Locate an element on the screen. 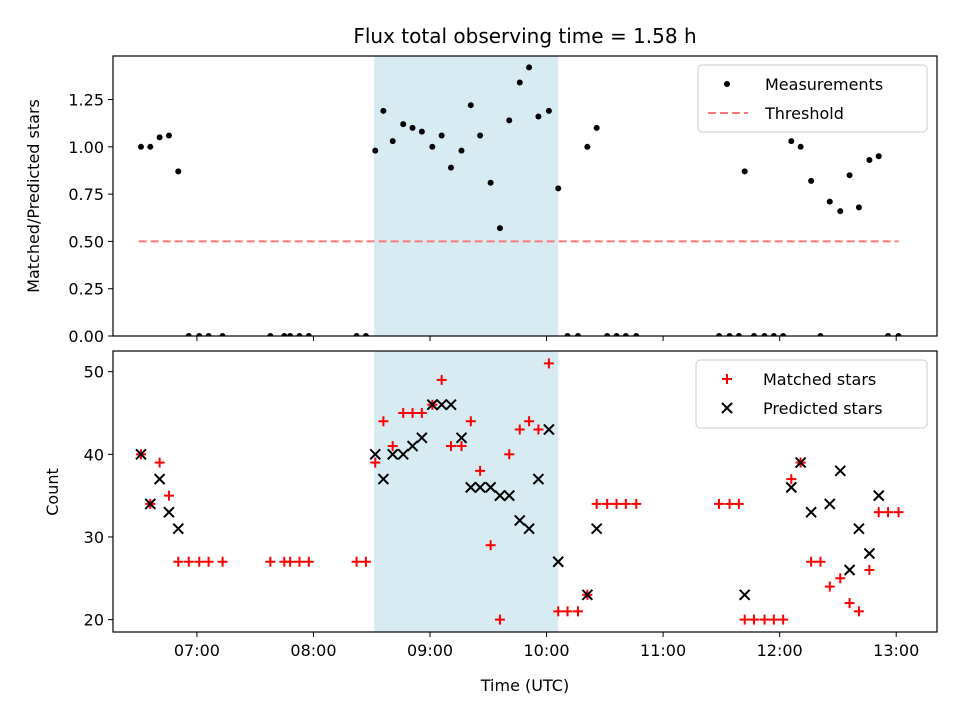 The image size is (960, 720). legend-predicted-label: Predicted stars is located at coordinates (823, 408).